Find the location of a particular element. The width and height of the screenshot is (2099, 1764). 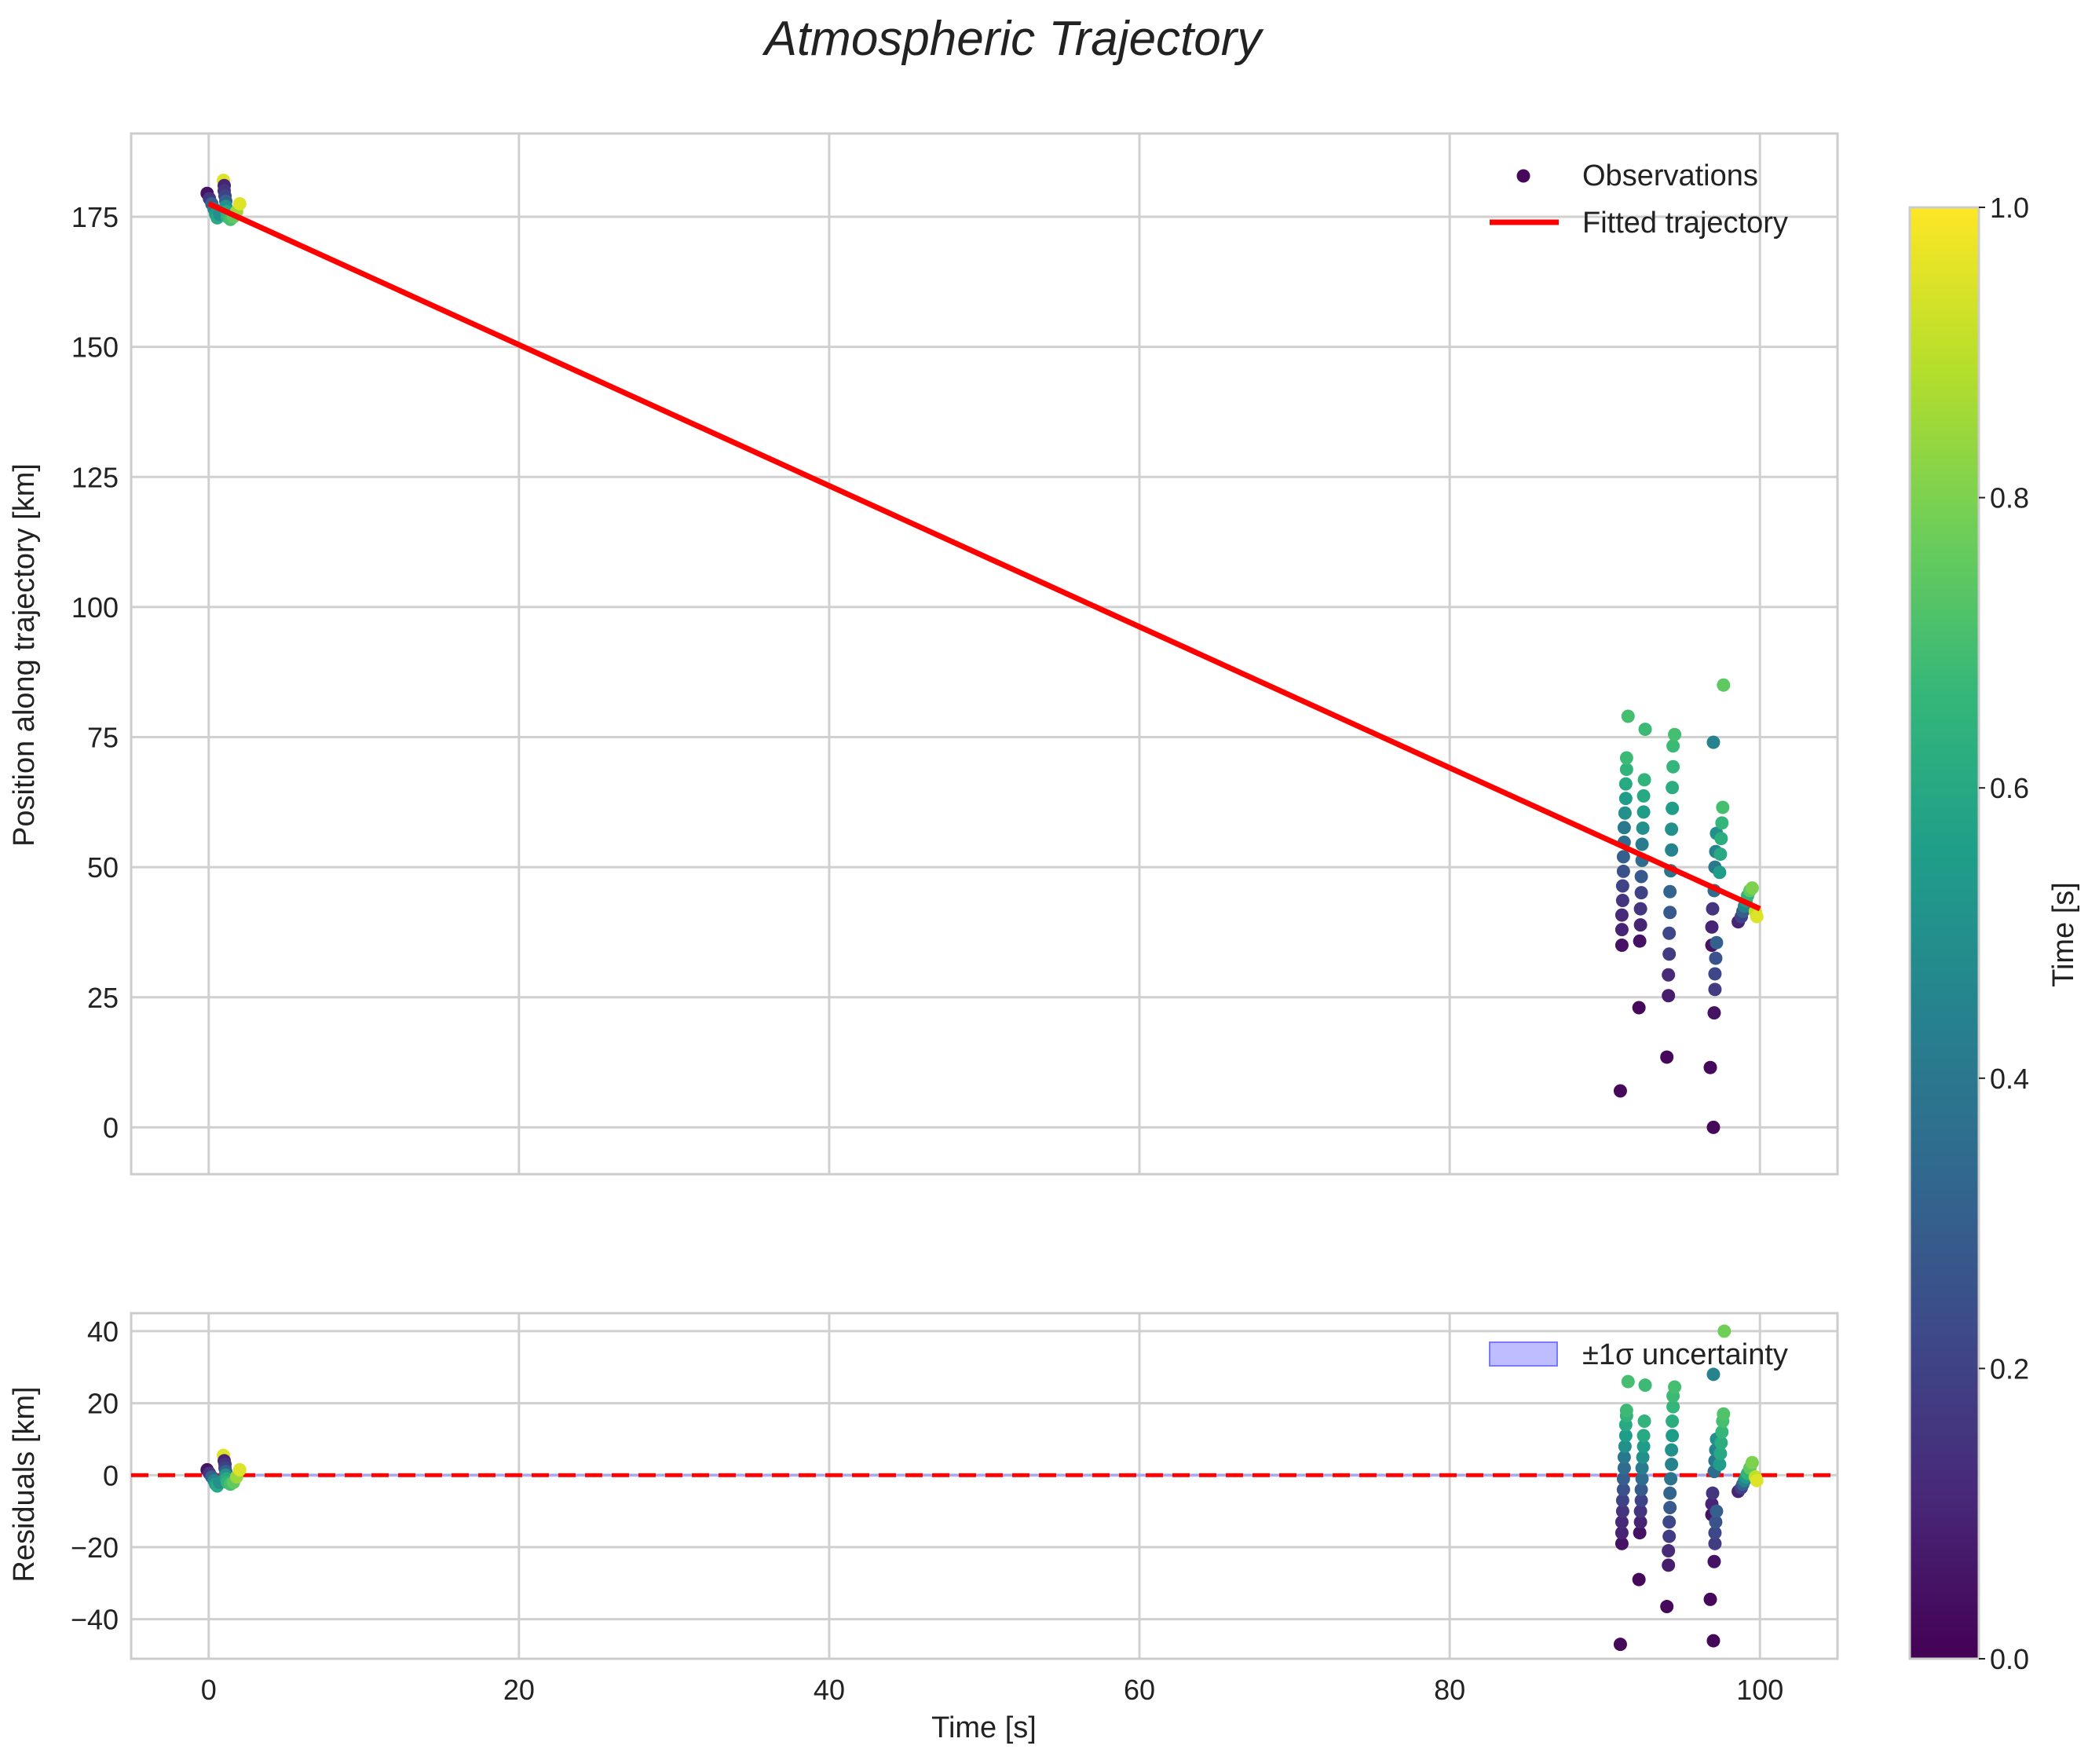

top-y-tick-label: 25 is located at coordinates (103, 998).